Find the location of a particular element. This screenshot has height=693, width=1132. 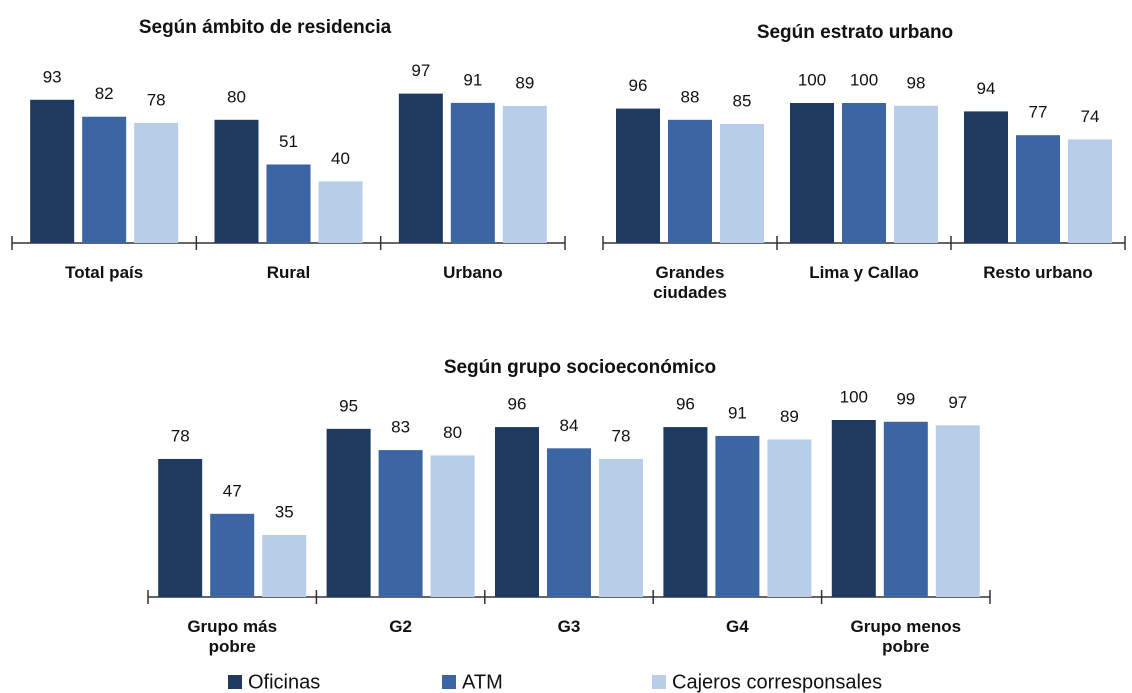

x-tick-label: Grupo menos pobre is located at coordinates (906, 636).